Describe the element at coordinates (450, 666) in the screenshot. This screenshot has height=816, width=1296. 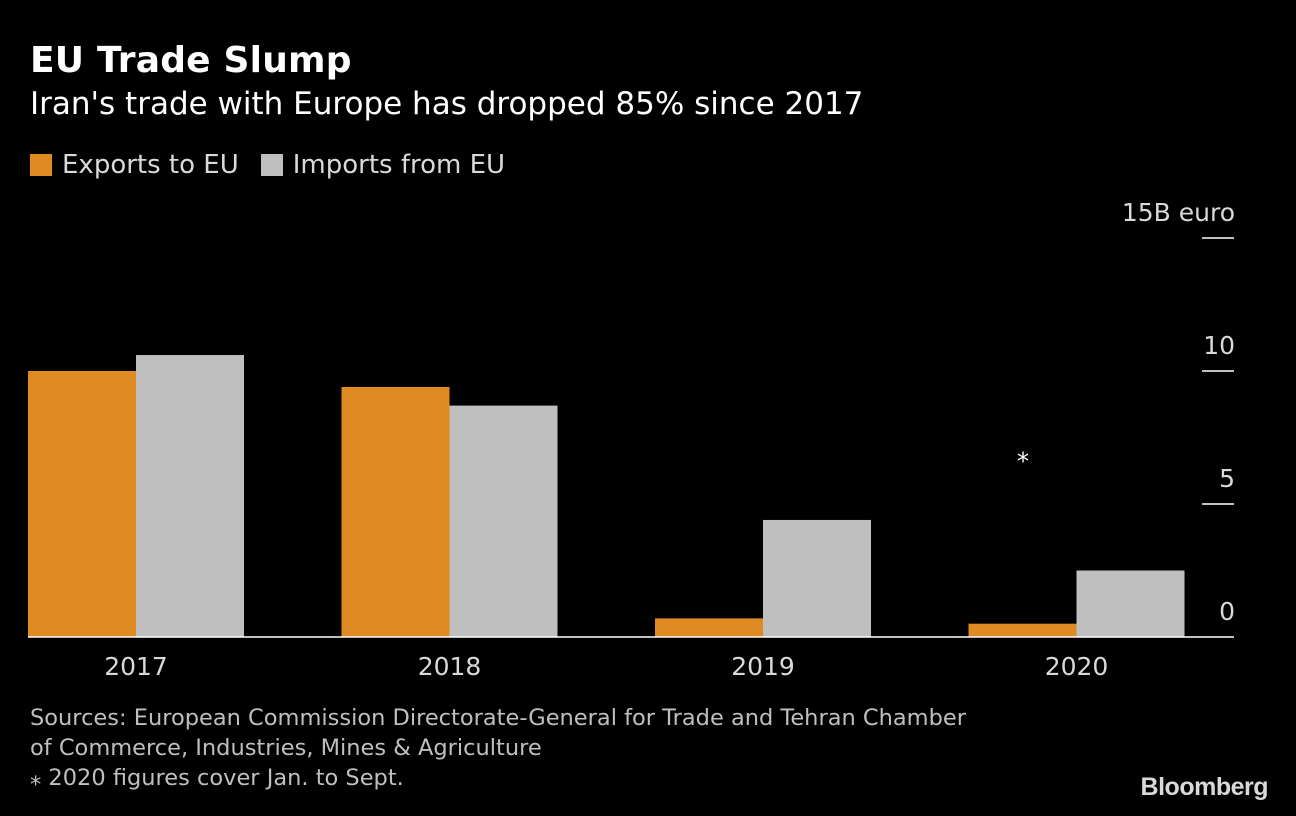
I see `x-tick-label-2018: 2018` at that location.